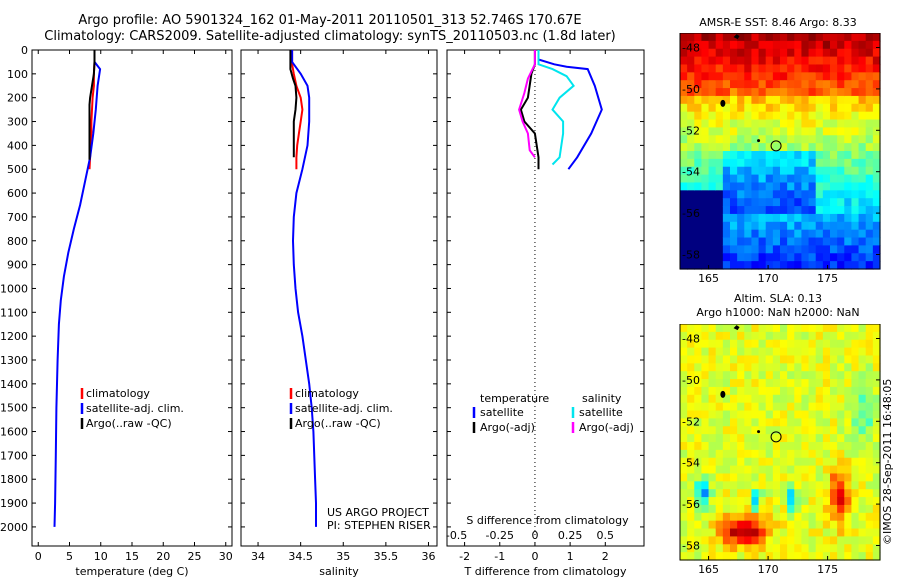  I want to click on x-tick-label: -2, so click(464, 556).